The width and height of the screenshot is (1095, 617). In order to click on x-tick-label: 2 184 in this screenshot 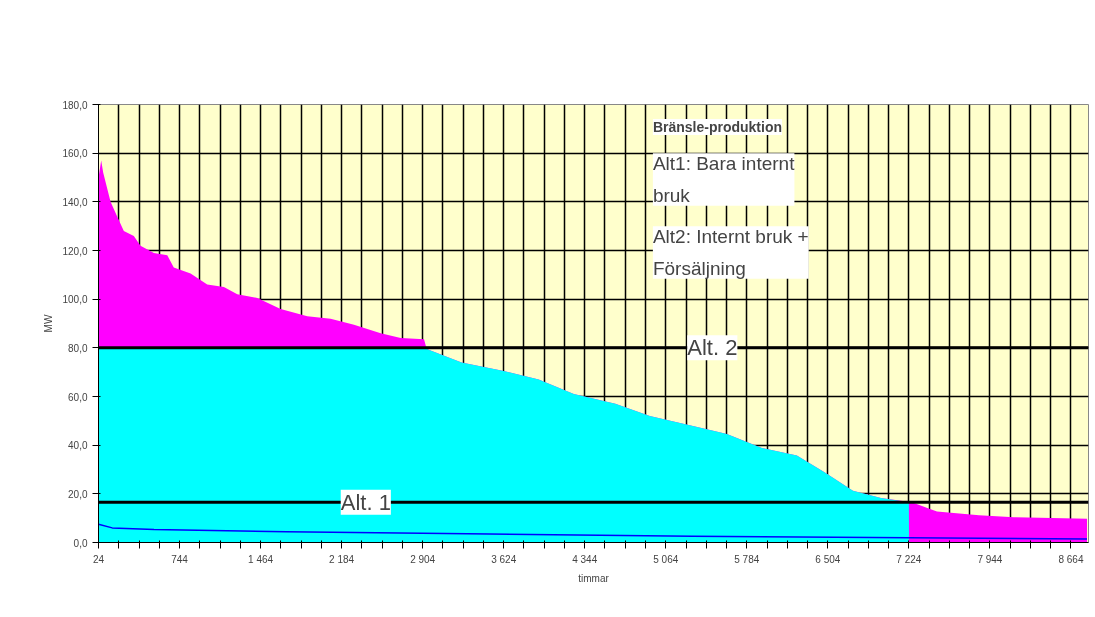, I will do `click(342, 559)`.